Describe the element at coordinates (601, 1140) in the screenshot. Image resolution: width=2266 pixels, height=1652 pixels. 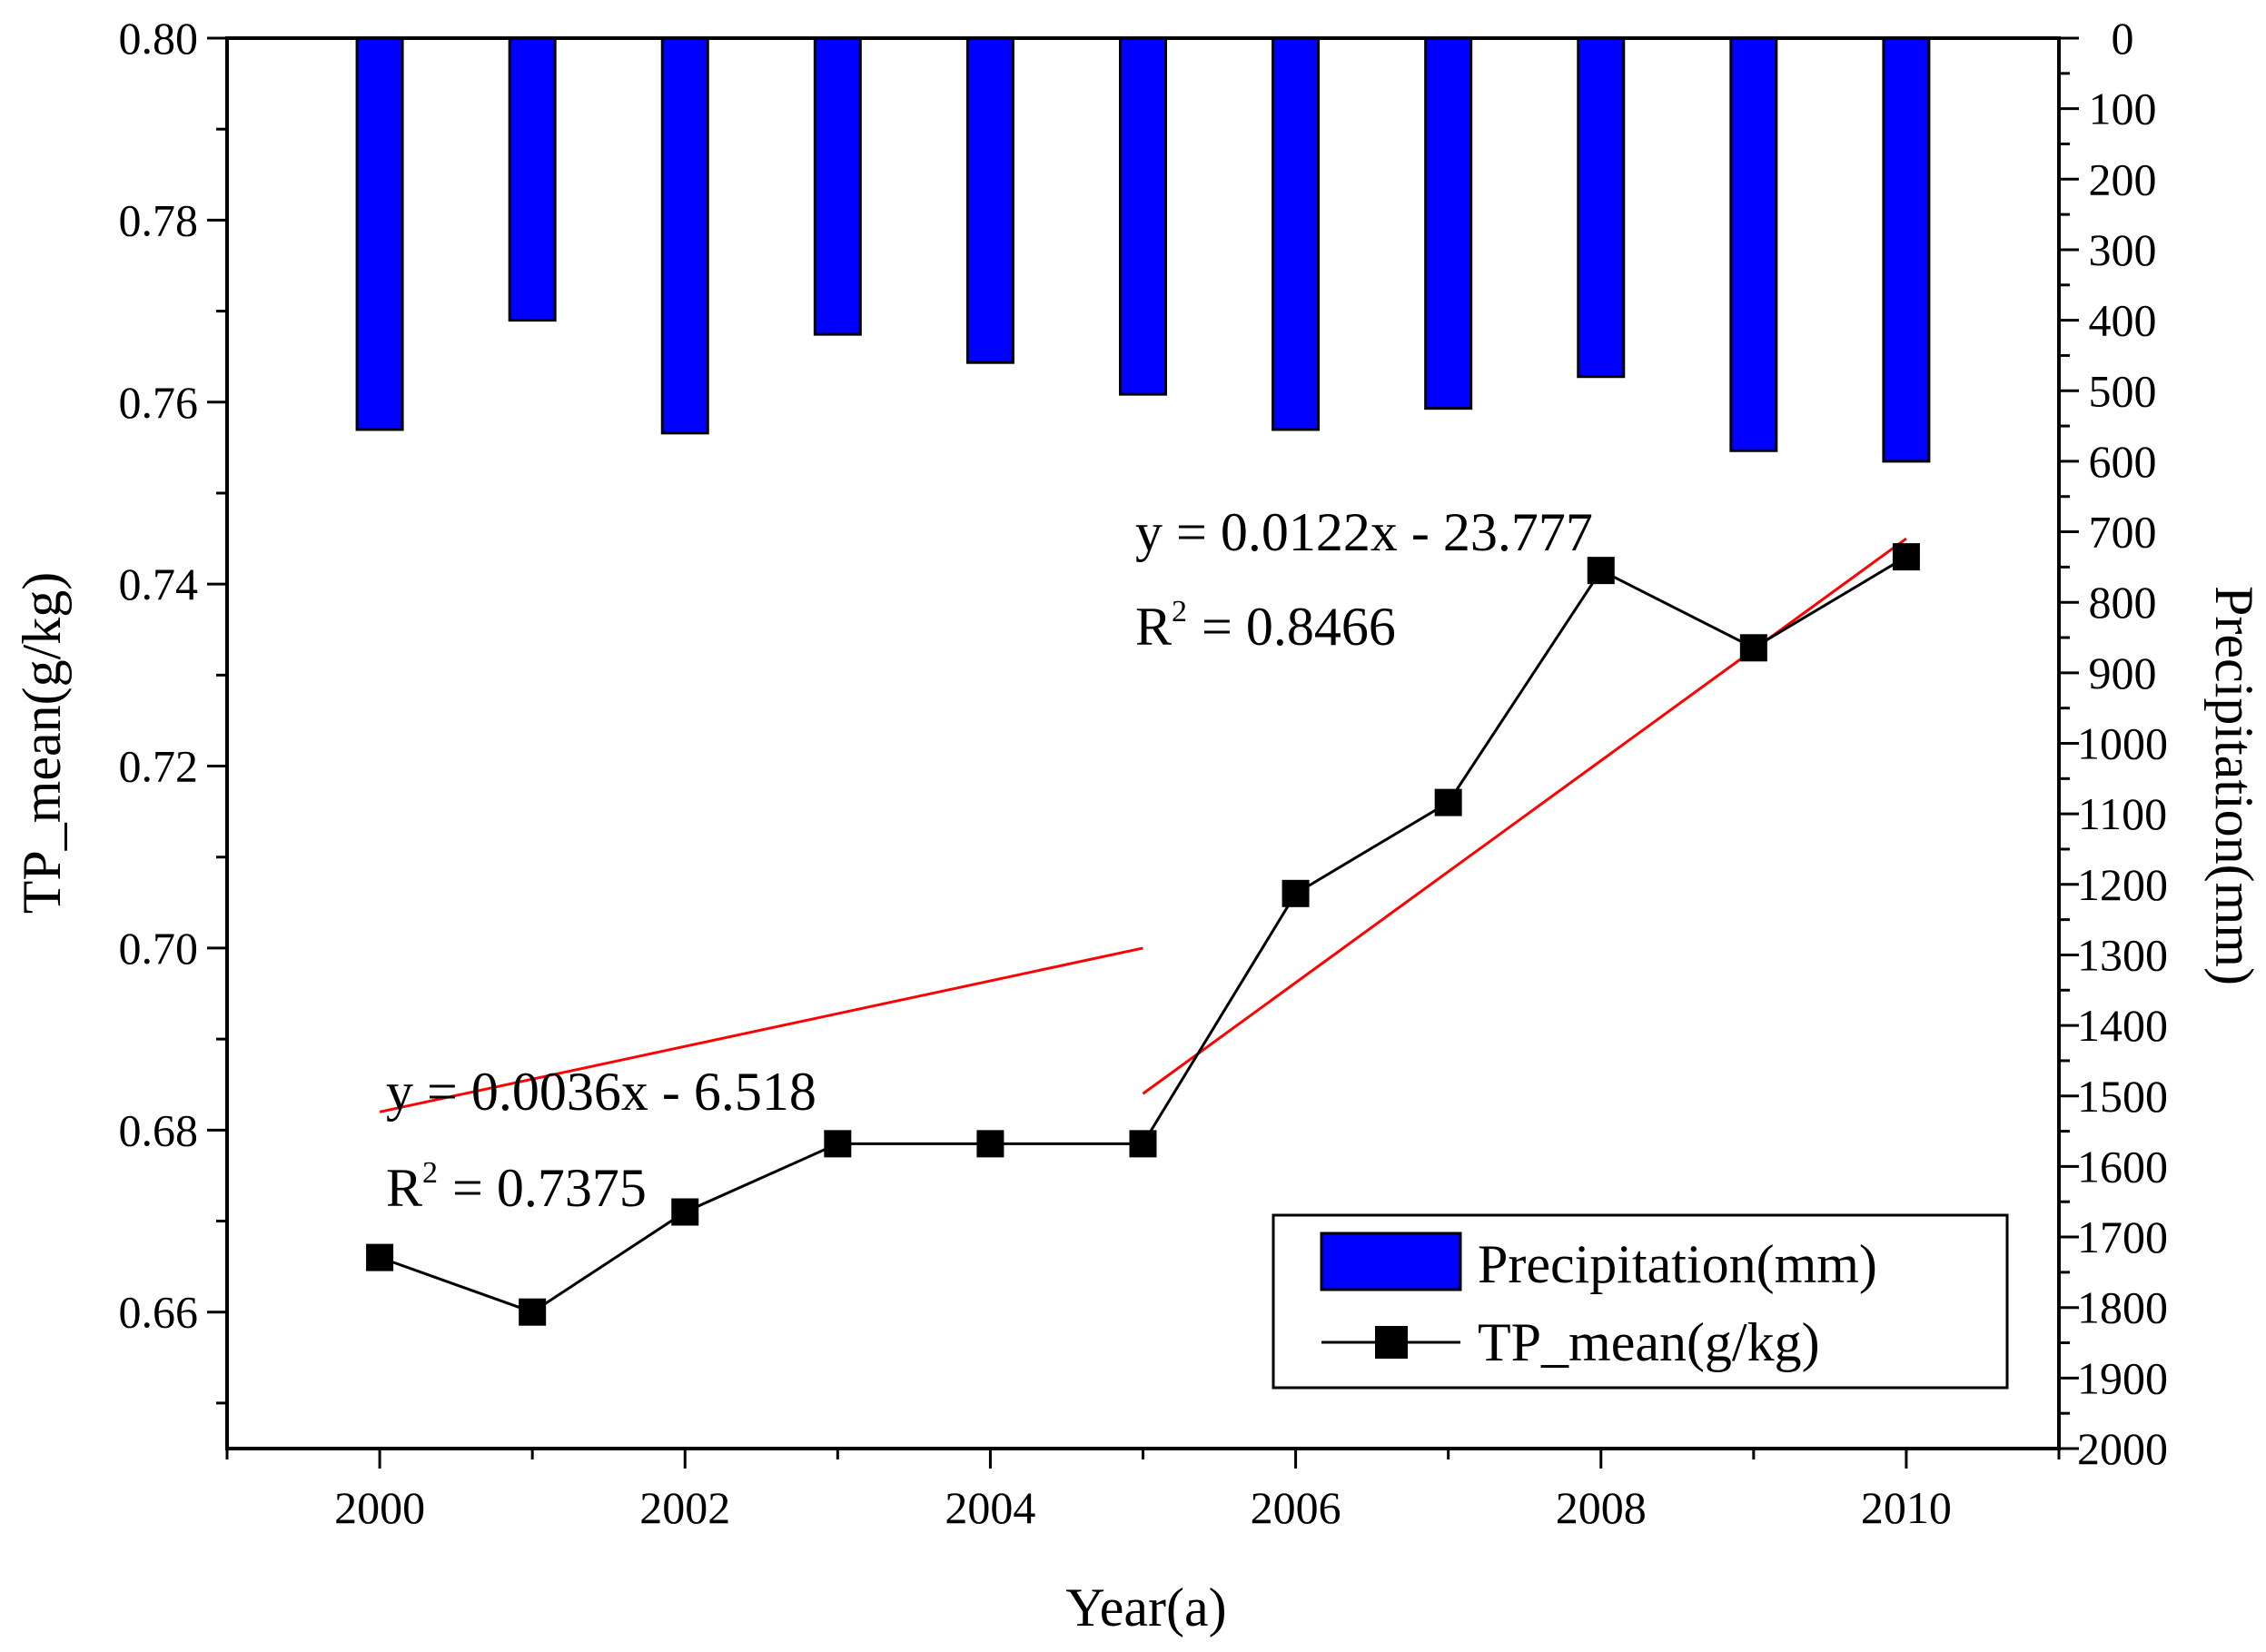
I see `fit-annotation-1: y = 0.0036x - 6.518 R2 = 0.7375` at that location.